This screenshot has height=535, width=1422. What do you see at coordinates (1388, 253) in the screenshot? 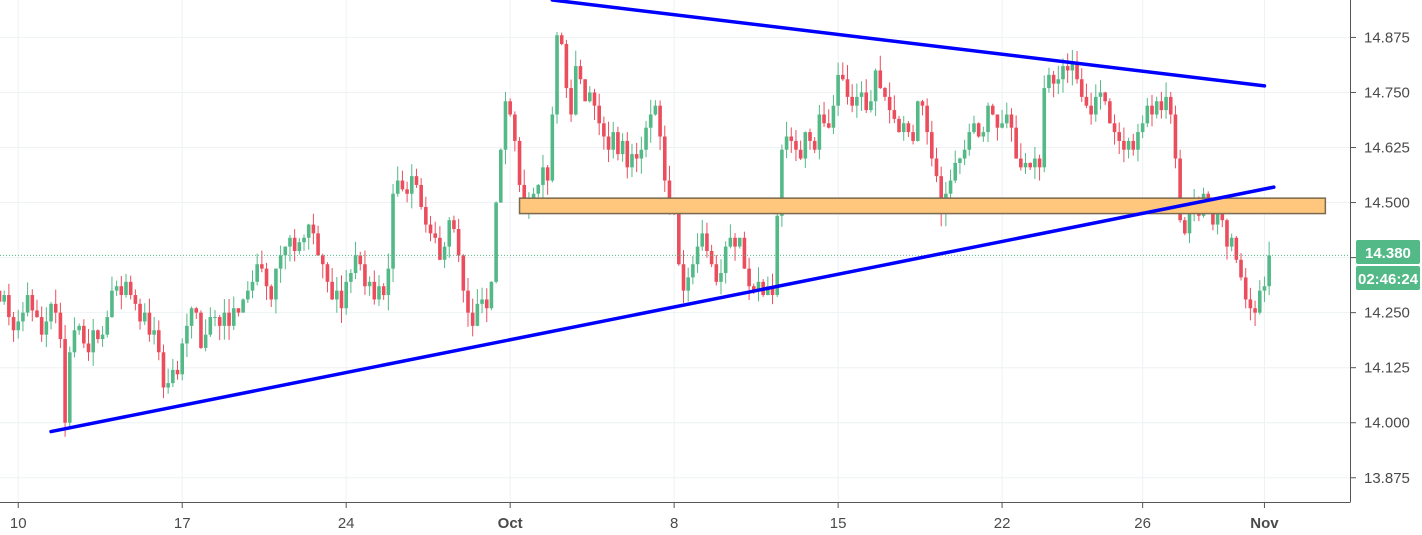
I see `last-price-label: 14.380` at bounding box center [1388, 253].